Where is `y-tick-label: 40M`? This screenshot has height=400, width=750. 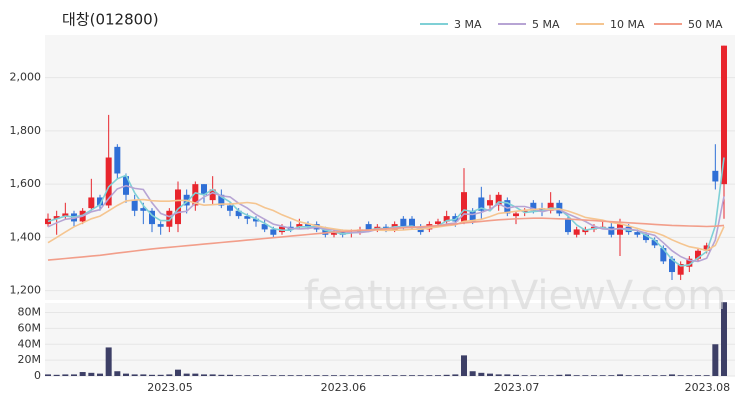 y-tick-label: 40M is located at coordinates (30, 343).